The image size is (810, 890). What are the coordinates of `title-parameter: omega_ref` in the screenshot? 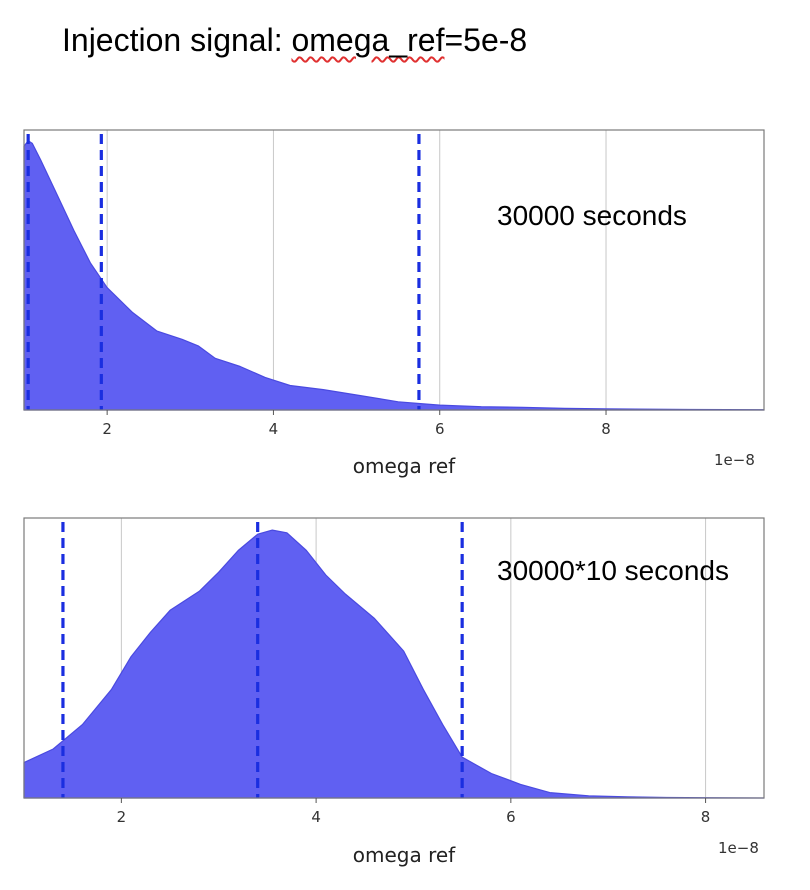 It's located at (368, 40).